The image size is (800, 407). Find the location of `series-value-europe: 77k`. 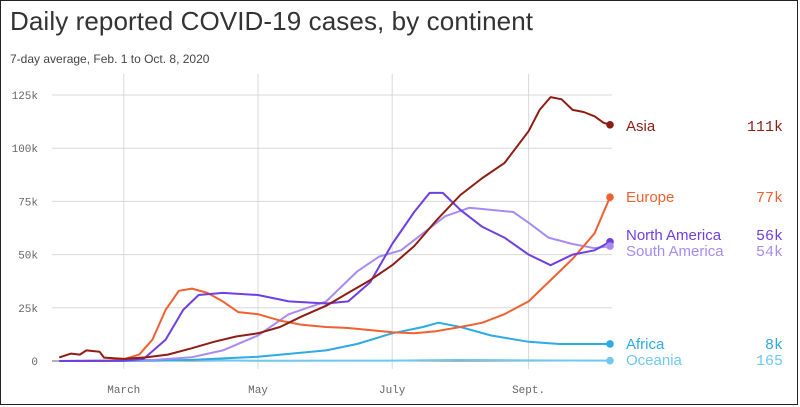

series-value-europe: 77k is located at coordinates (769, 198).